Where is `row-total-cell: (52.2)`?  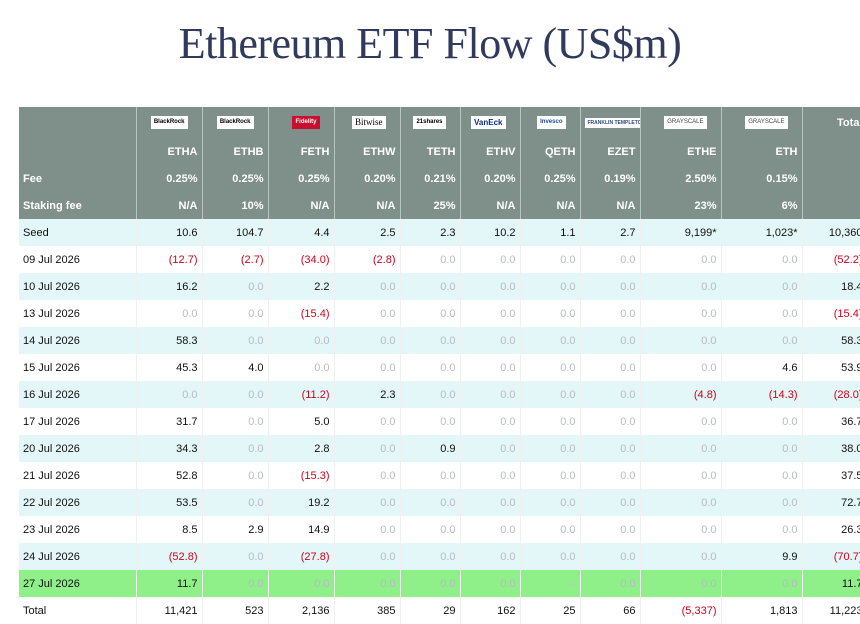 row-total-cell: (52.2) is located at coordinates (831, 259).